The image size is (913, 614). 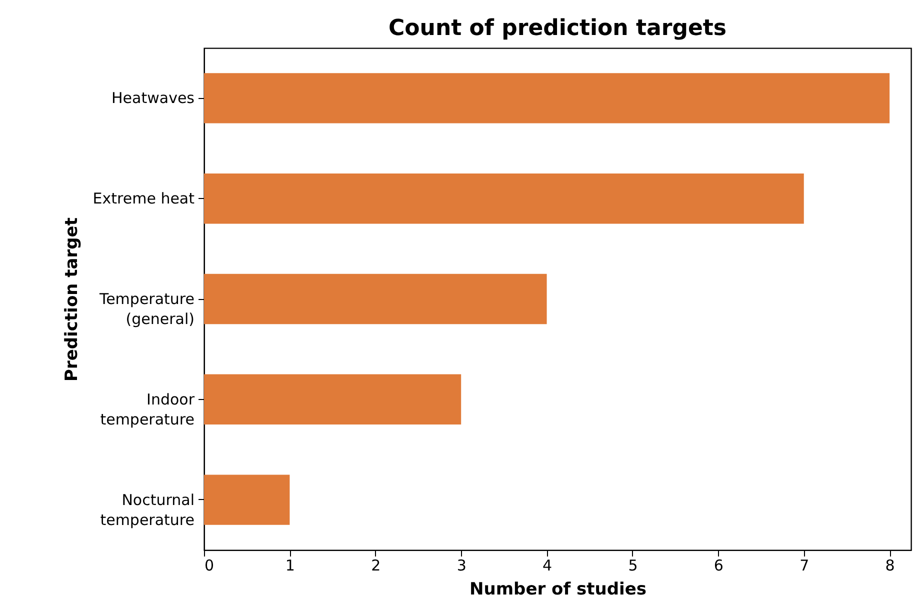 What do you see at coordinates (148, 409) in the screenshot?
I see `y-tick-label: Indoor temperature` at bounding box center [148, 409].